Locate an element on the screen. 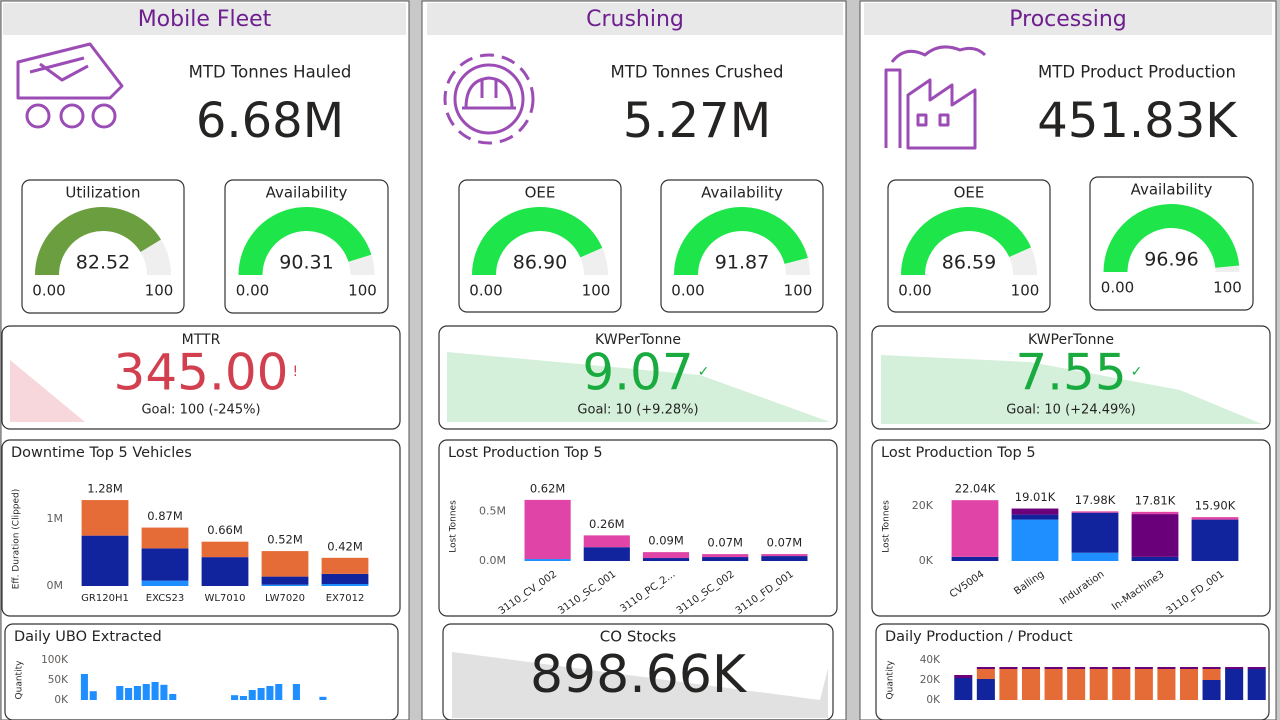  status-indicator: ✓ is located at coordinates (704, 372).